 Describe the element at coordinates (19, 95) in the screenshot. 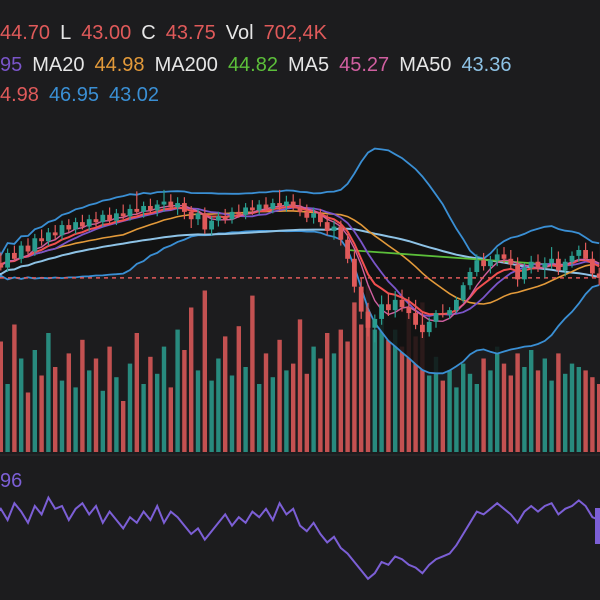

I see `header-row3-item-0: 4.98` at that location.